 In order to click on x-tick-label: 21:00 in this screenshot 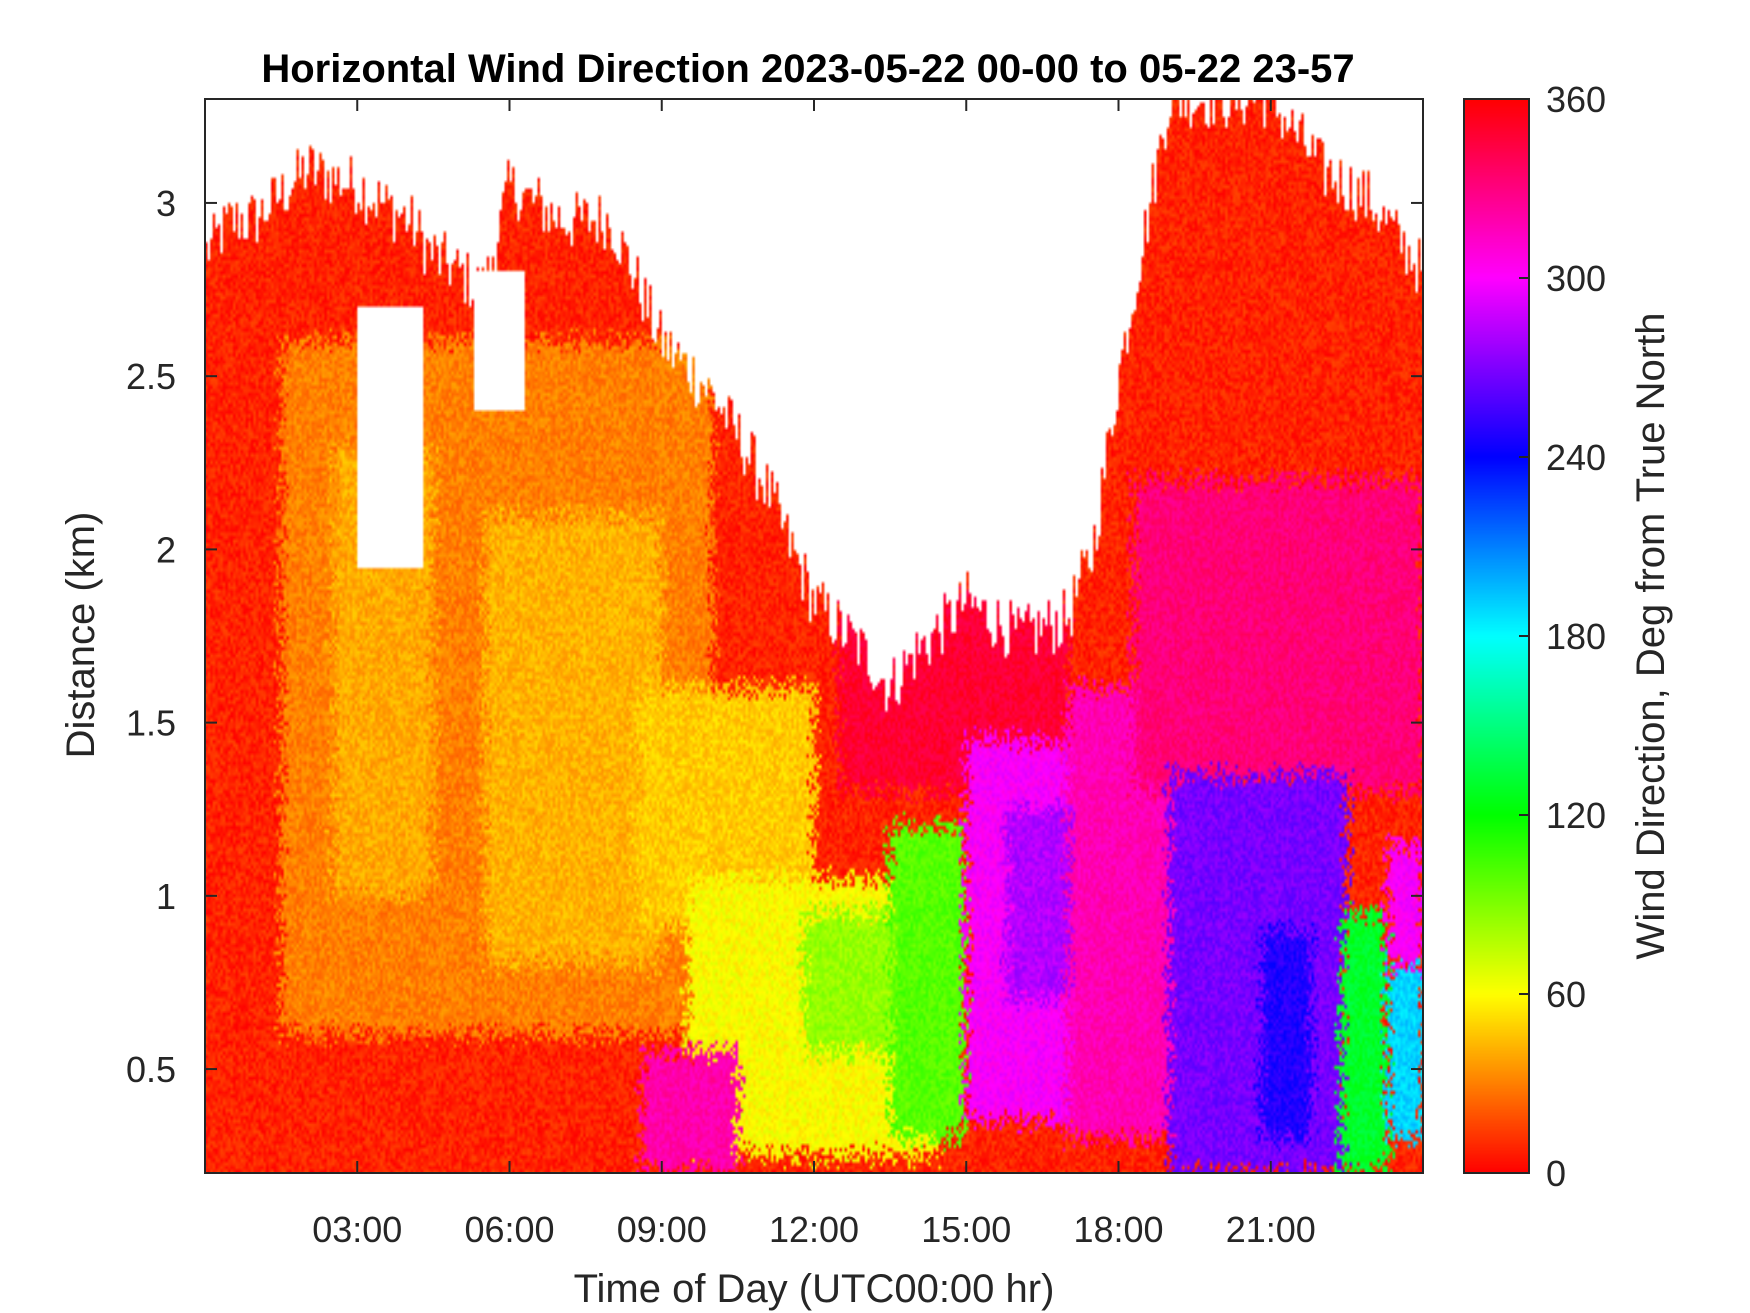, I will do `click(1271, 1229)`.